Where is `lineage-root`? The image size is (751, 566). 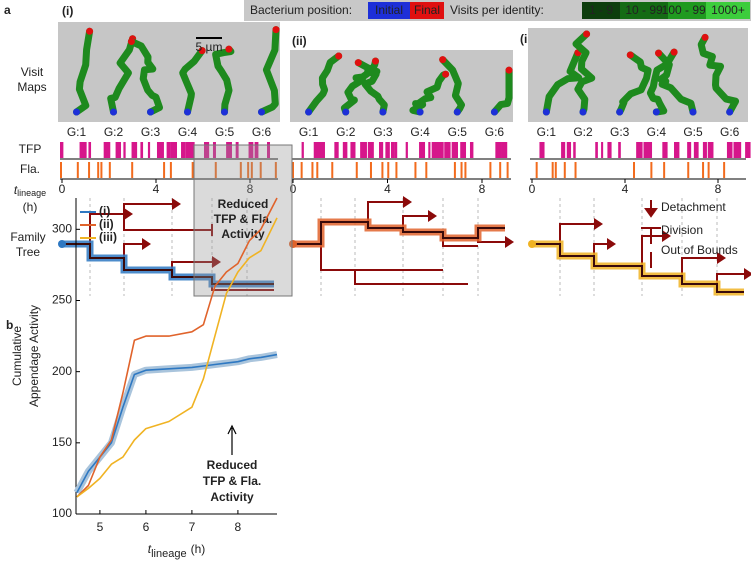 lineage-root is located at coordinates (293, 244).